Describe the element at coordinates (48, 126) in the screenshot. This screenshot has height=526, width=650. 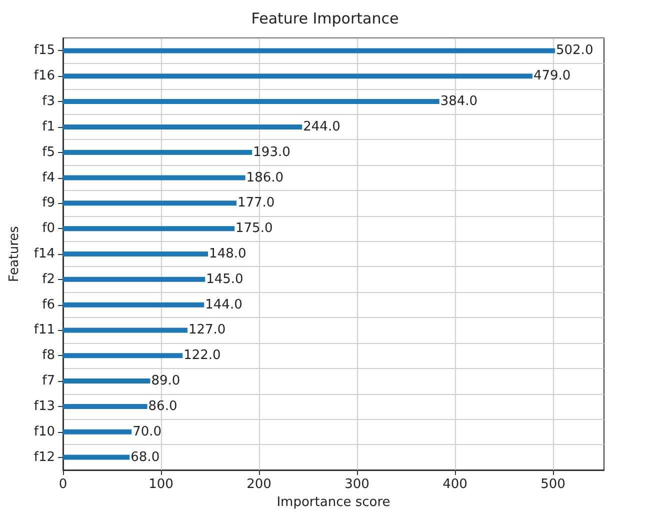
I see `y-tick-label: f1` at that location.